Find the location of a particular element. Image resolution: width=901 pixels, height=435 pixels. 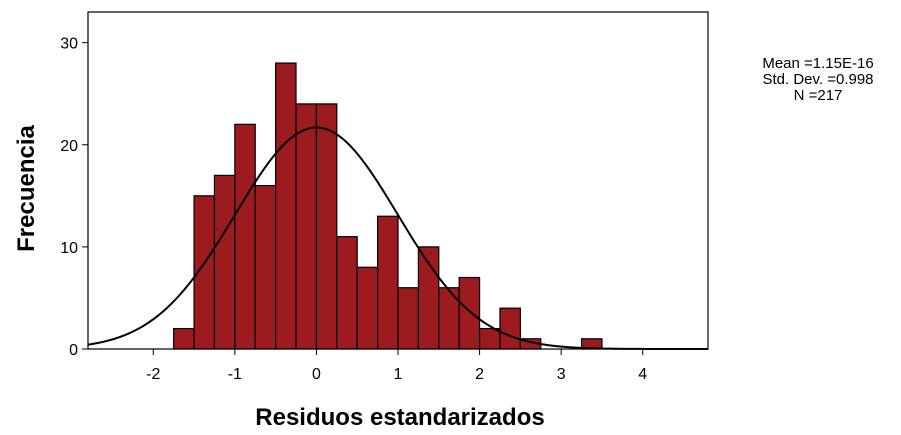

x-axis-title: Residuos estandarizados is located at coordinates (399, 417).